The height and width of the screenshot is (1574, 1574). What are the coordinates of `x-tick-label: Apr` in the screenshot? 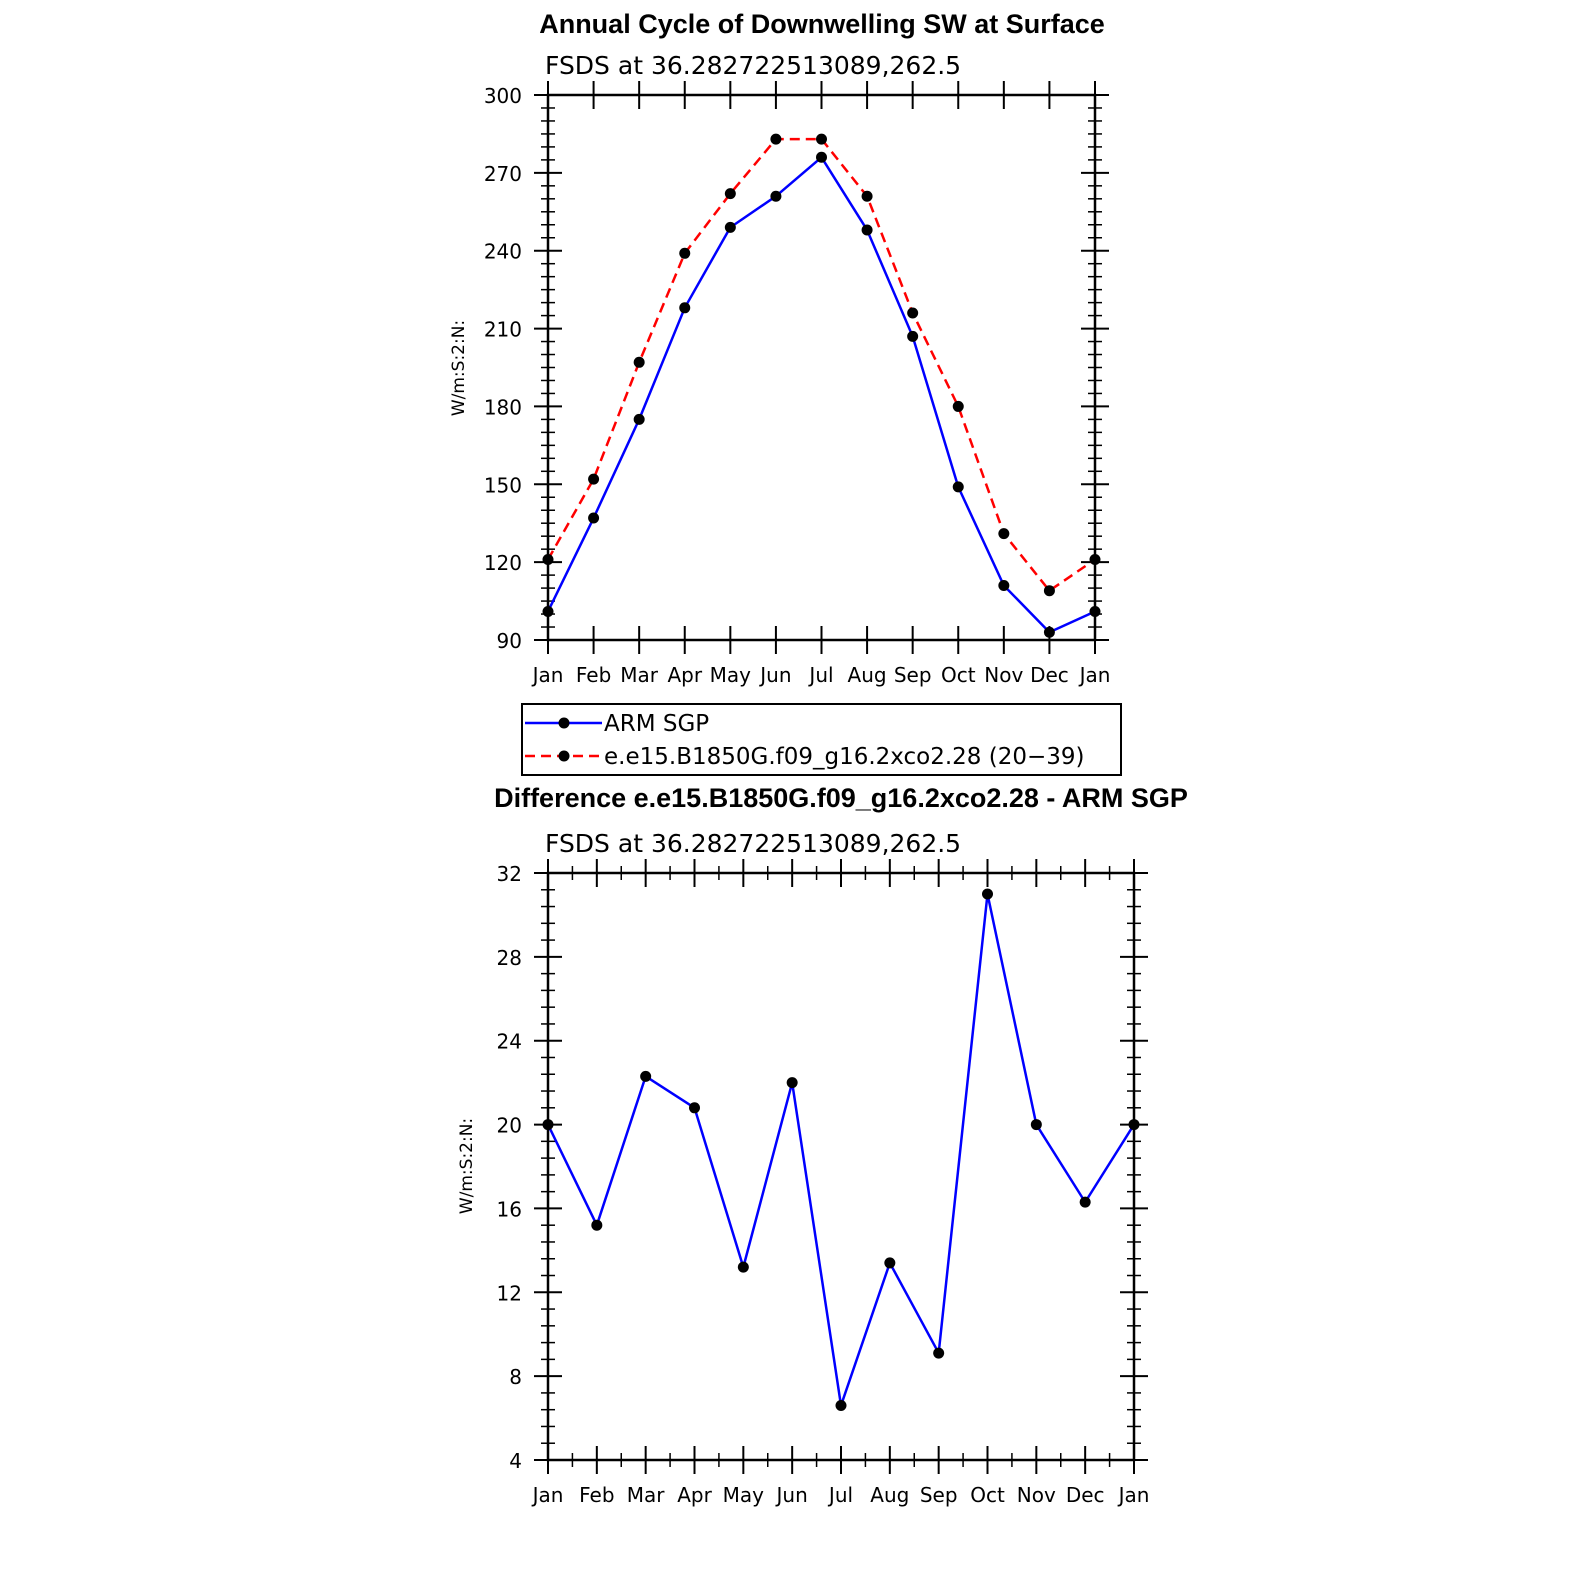 It's located at (694, 1495).